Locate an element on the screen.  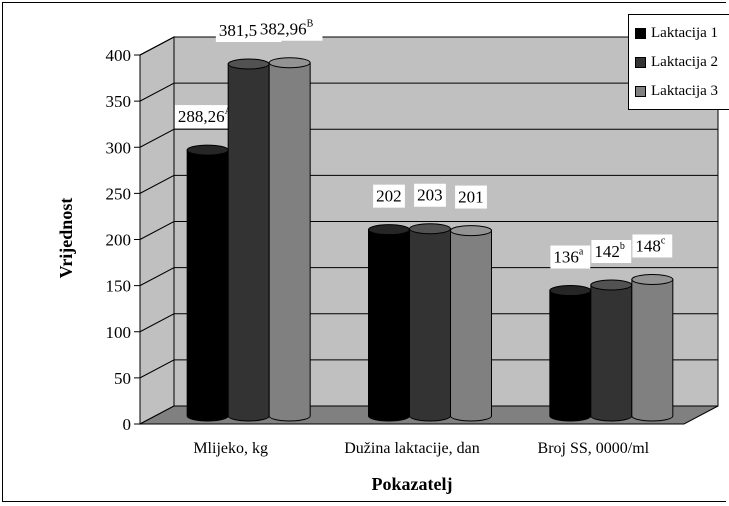
legend-item-laktacija-1: Laktacija 1 is located at coordinates (679, 33).